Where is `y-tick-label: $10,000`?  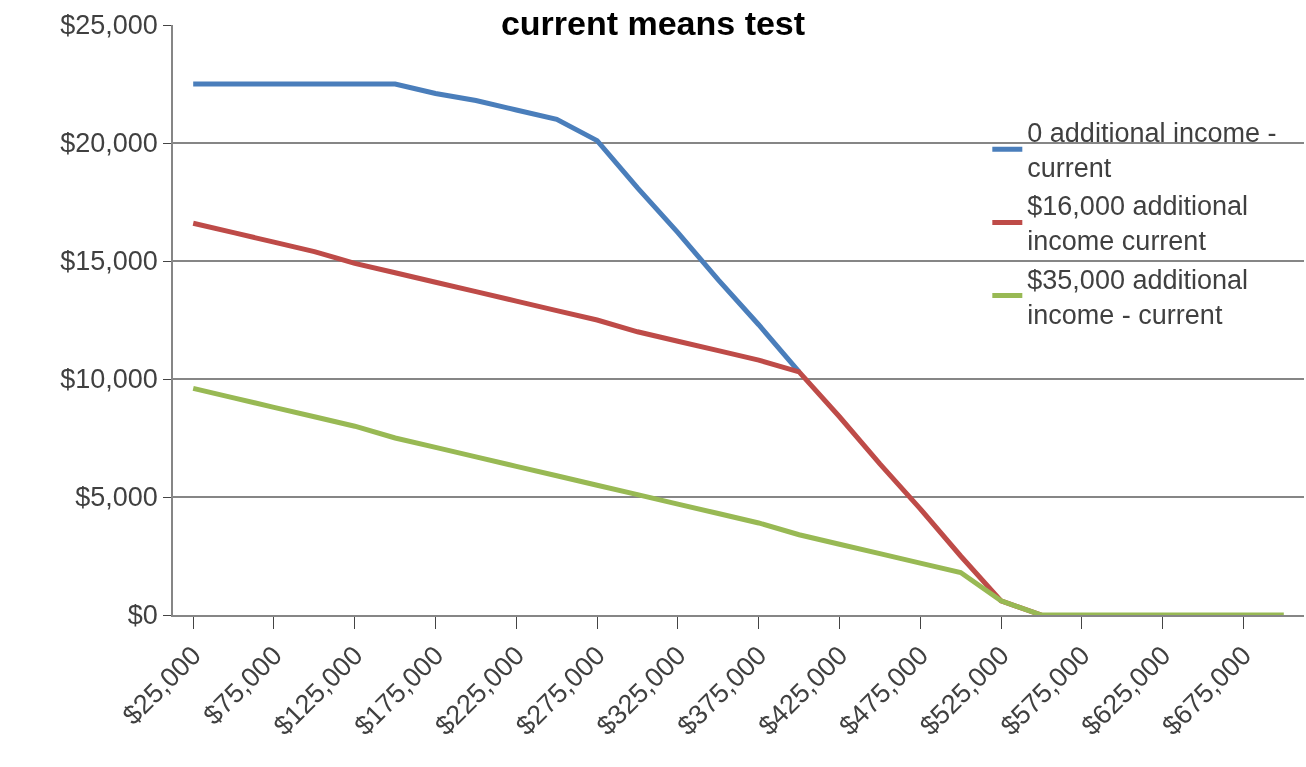
y-tick-label: $10,000 is located at coordinates (109, 379).